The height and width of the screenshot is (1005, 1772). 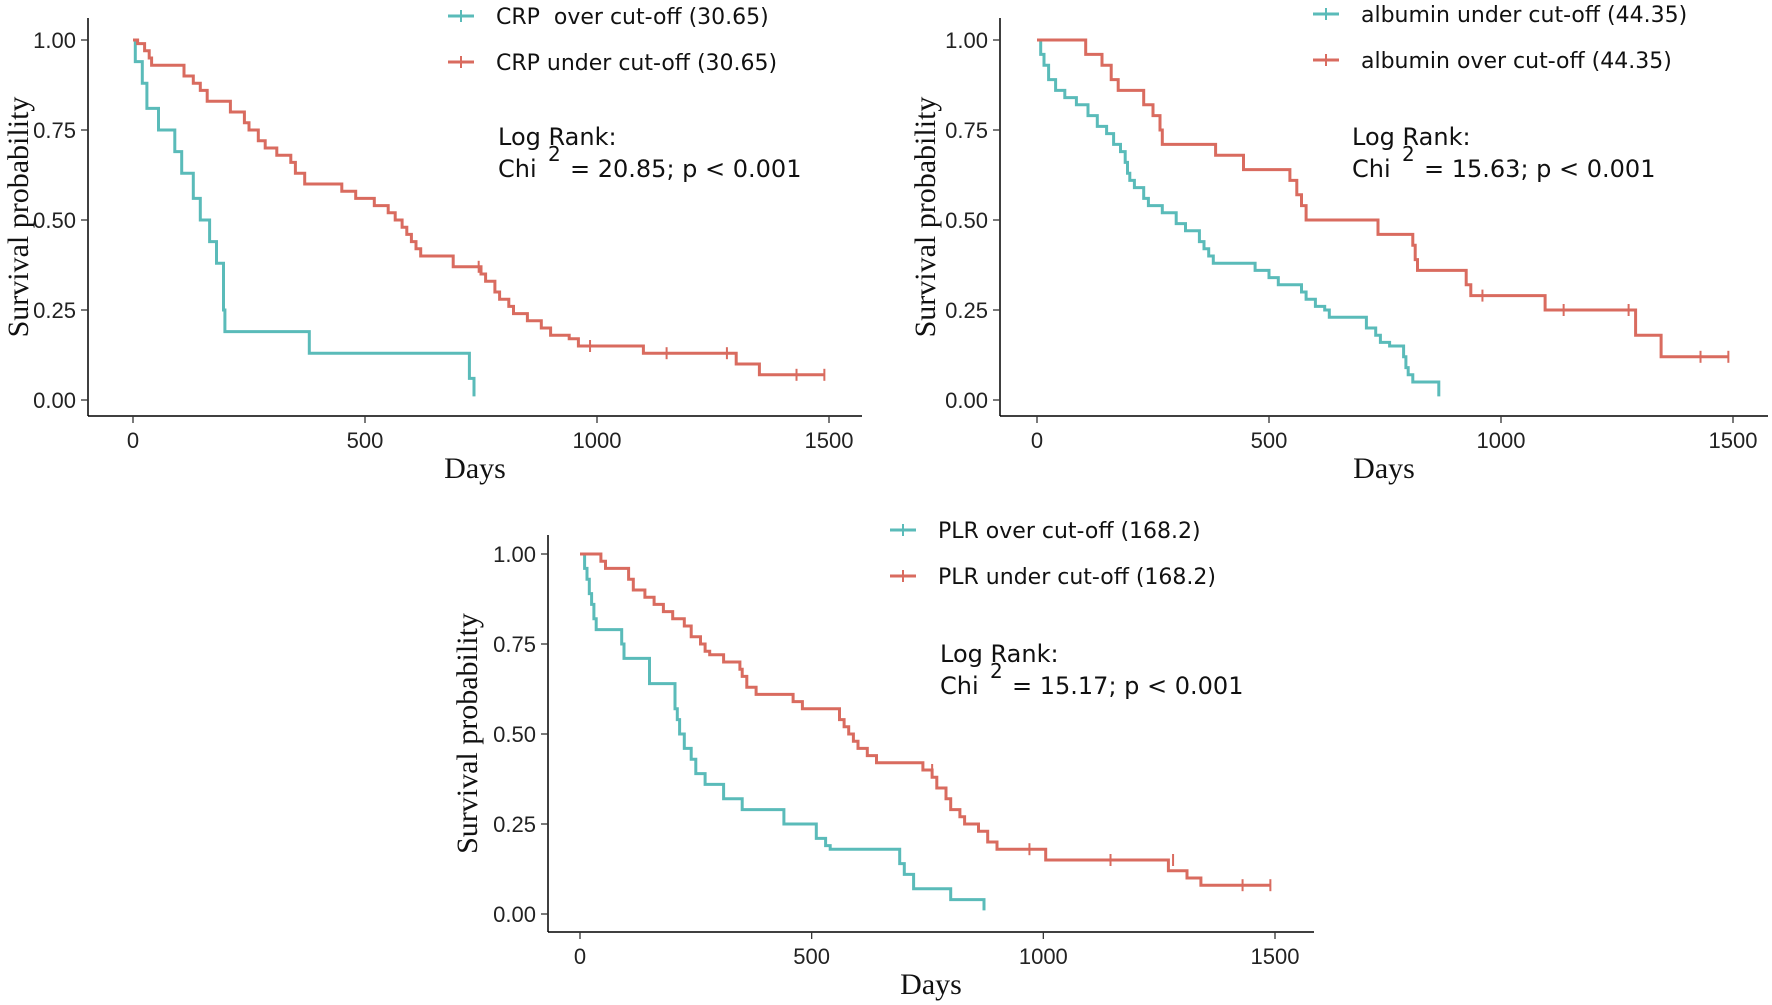 What do you see at coordinates (1127, 686) in the screenshot?
I see `chi-stat-value: = 15.17; p < 0.001` at bounding box center [1127, 686].